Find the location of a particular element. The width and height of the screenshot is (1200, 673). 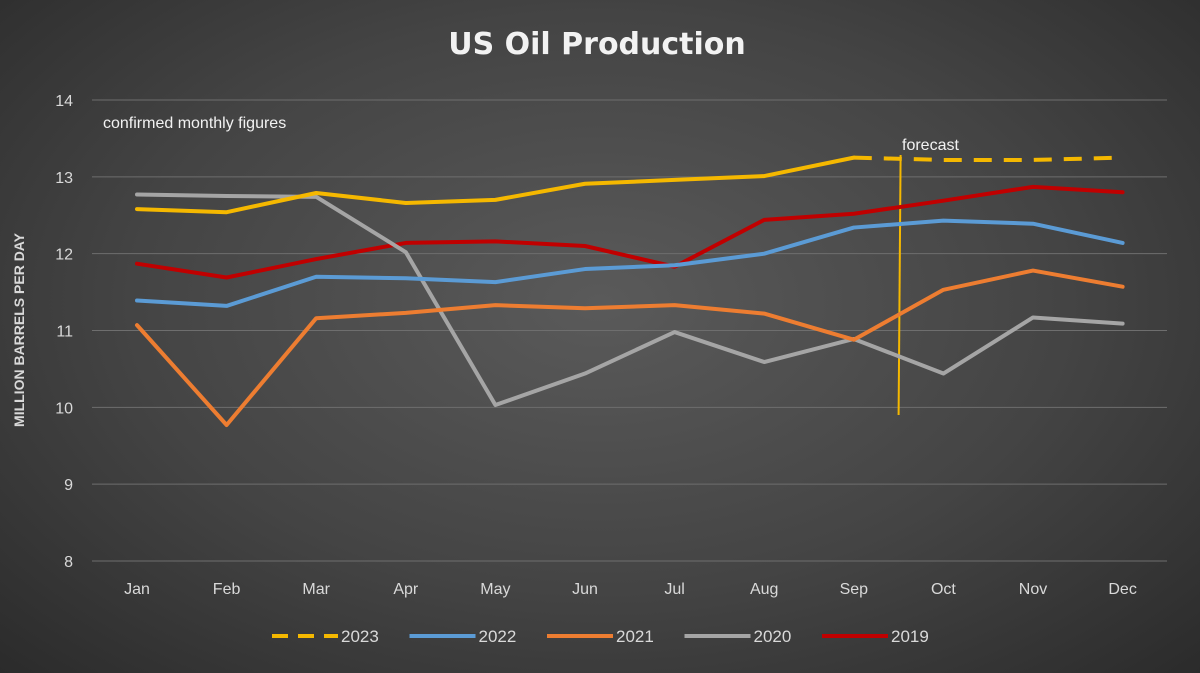

series-line-2019 is located at coordinates (630, 232).